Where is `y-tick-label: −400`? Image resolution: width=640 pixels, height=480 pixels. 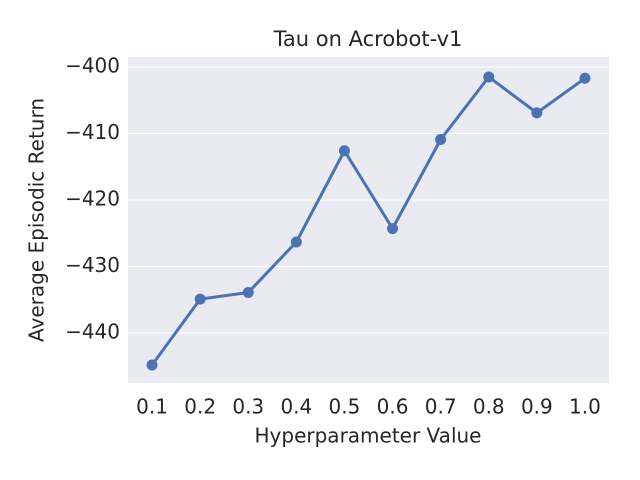
y-tick-label: −400 is located at coordinates (92, 65).